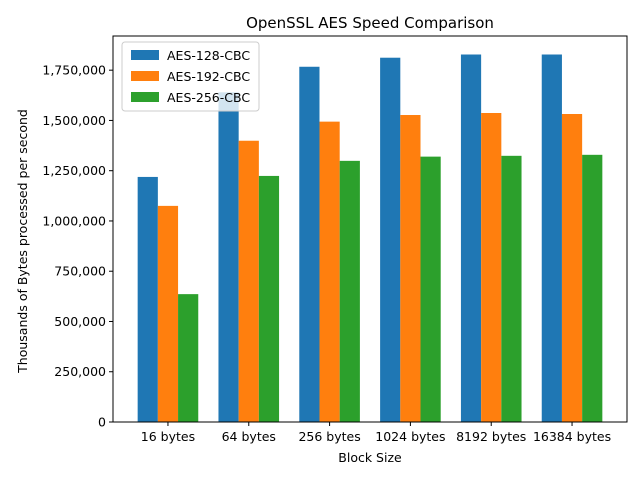 This screenshot has height=480, width=640. I want to click on x-tick-label-16-bytes: 16 bytes, so click(168, 436).